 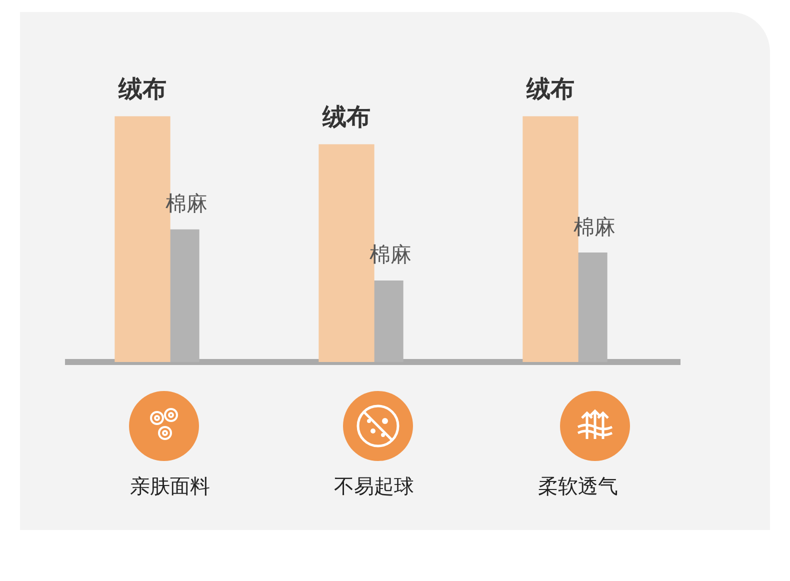 What do you see at coordinates (374, 486) in the screenshot?
I see `x-tick-label: 不易起球` at bounding box center [374, 486].